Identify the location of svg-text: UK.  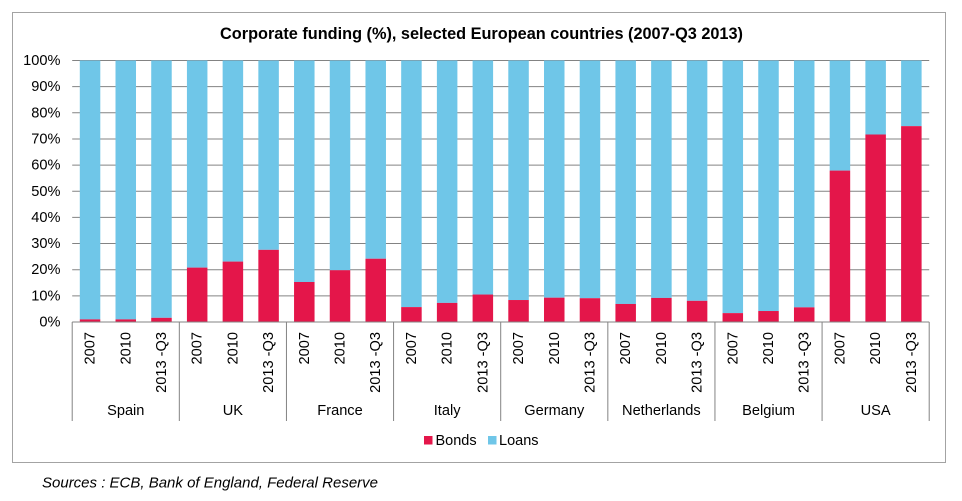
(233, 411).